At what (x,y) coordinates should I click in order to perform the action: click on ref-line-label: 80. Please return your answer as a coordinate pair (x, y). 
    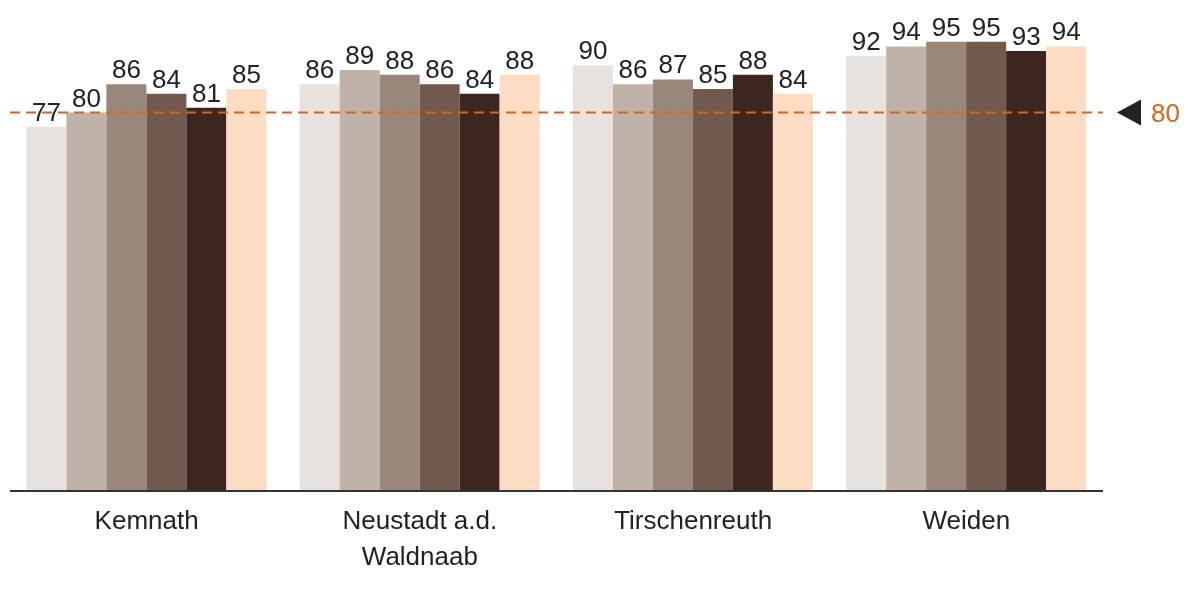
    Looking at the image, I should click on (1165, 112).